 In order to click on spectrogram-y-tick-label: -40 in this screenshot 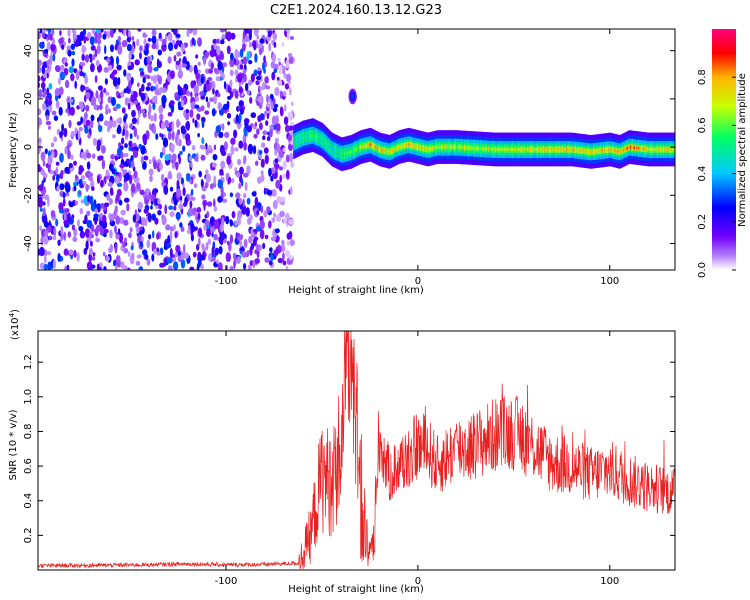, I will do `click(28, 243)`.